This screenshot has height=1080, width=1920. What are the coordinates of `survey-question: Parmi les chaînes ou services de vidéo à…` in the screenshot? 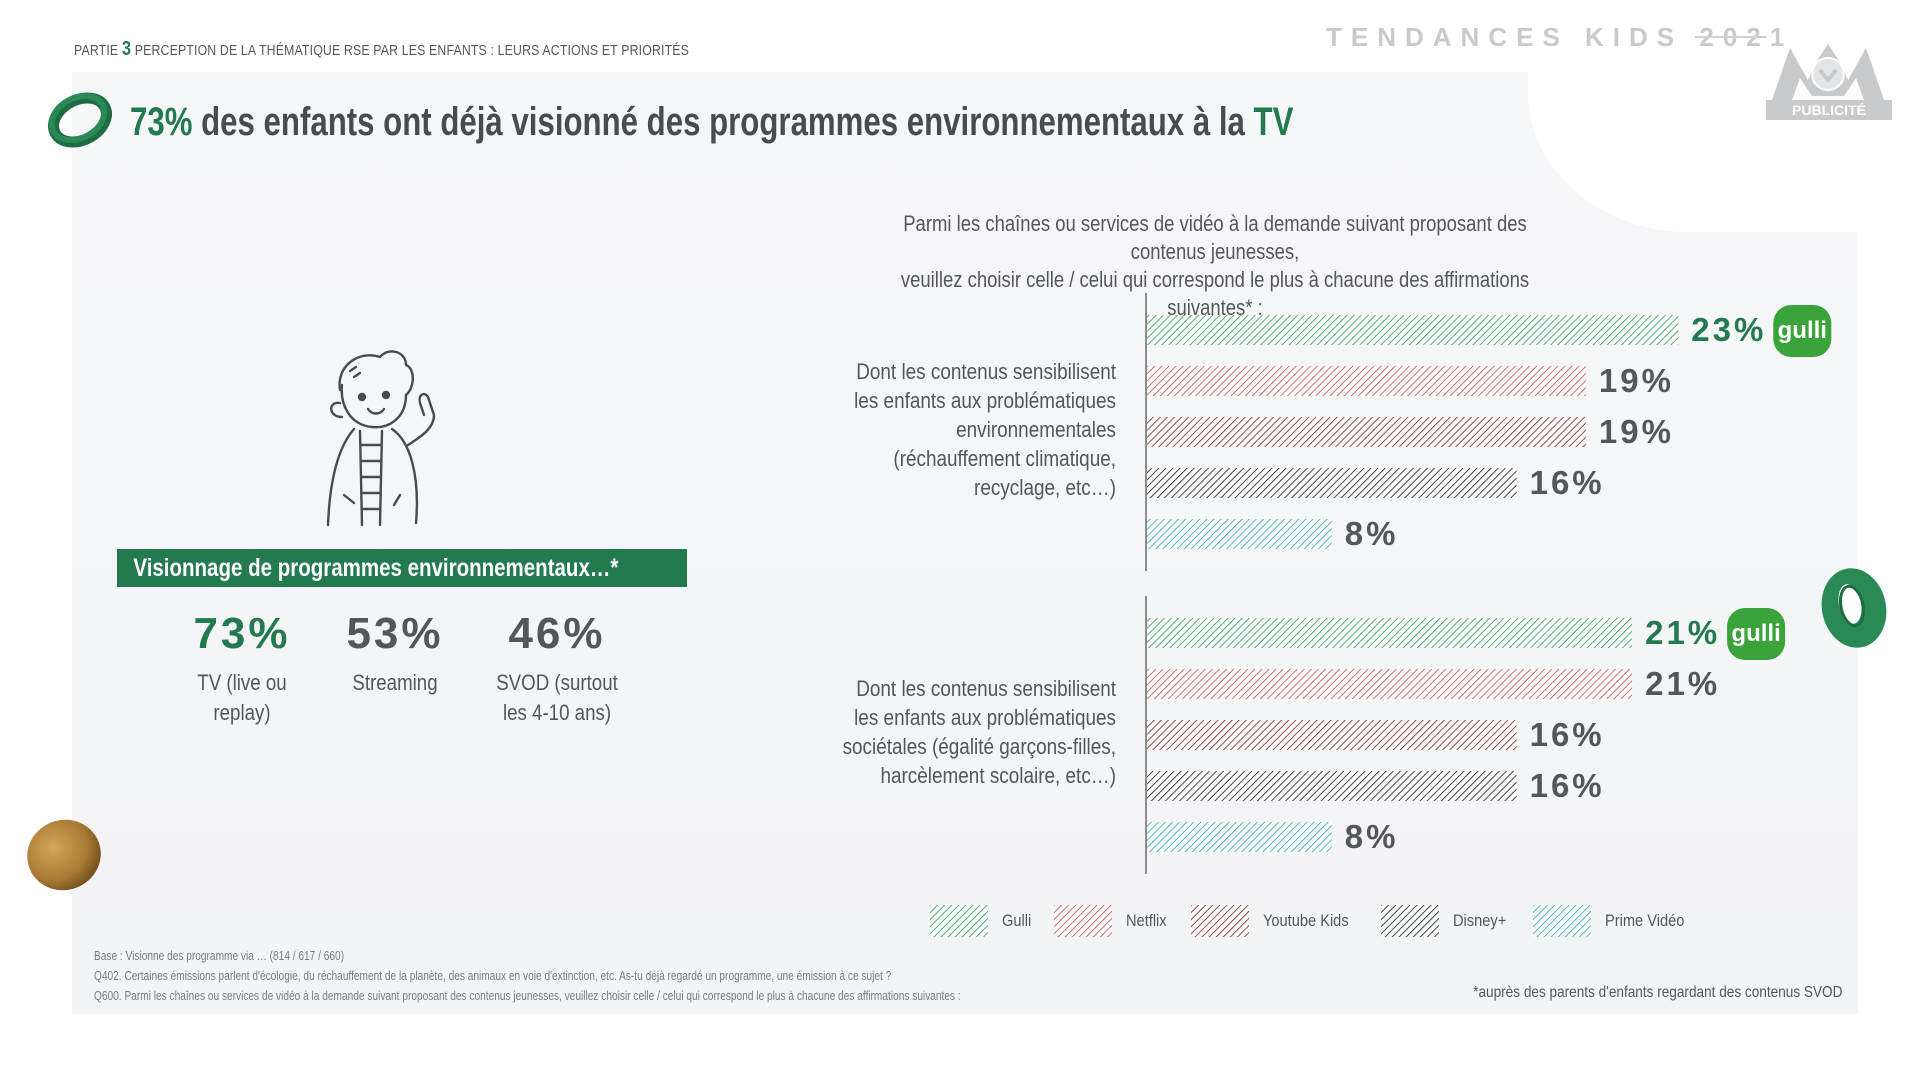 It's located at (1215, 266).